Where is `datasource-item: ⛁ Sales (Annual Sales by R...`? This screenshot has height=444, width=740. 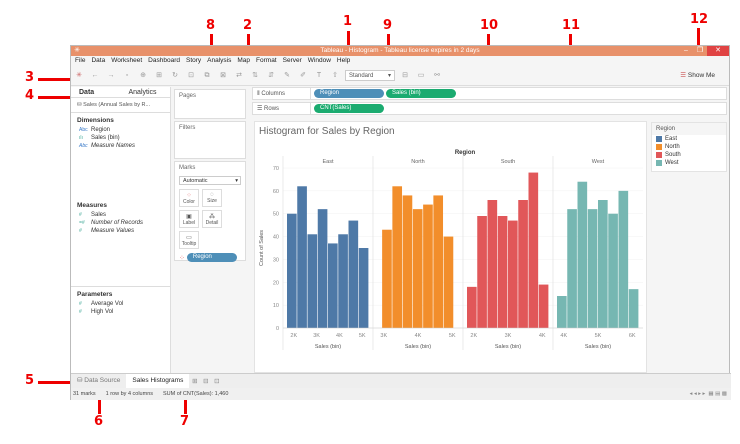 datasource-item: ⛁ Sales (Annual Sales by R... is located at coordinates (120, 105).